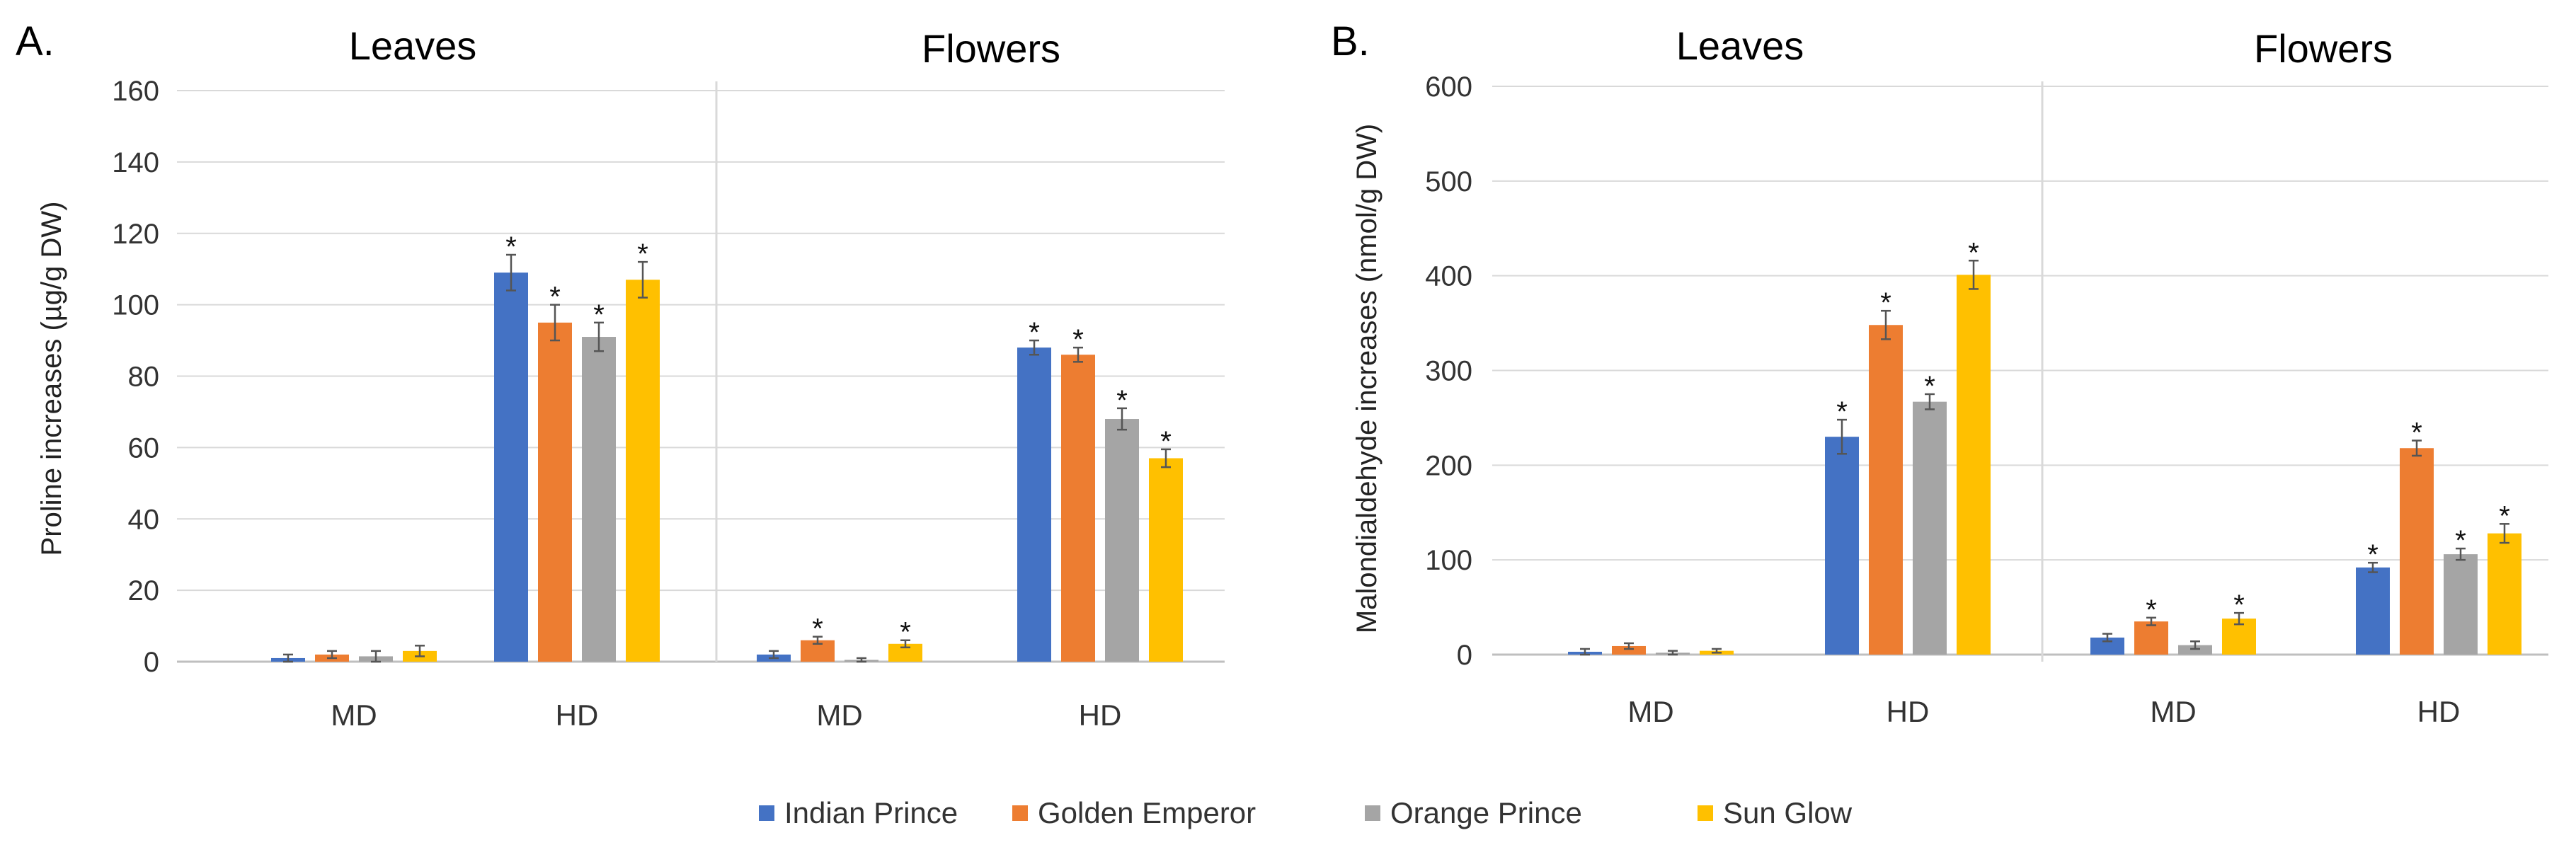  What do you see at coordinates (144, 520) in the screenshot?
I see `panel-a-ytick-40: 40` at bounding box center [144, 520].